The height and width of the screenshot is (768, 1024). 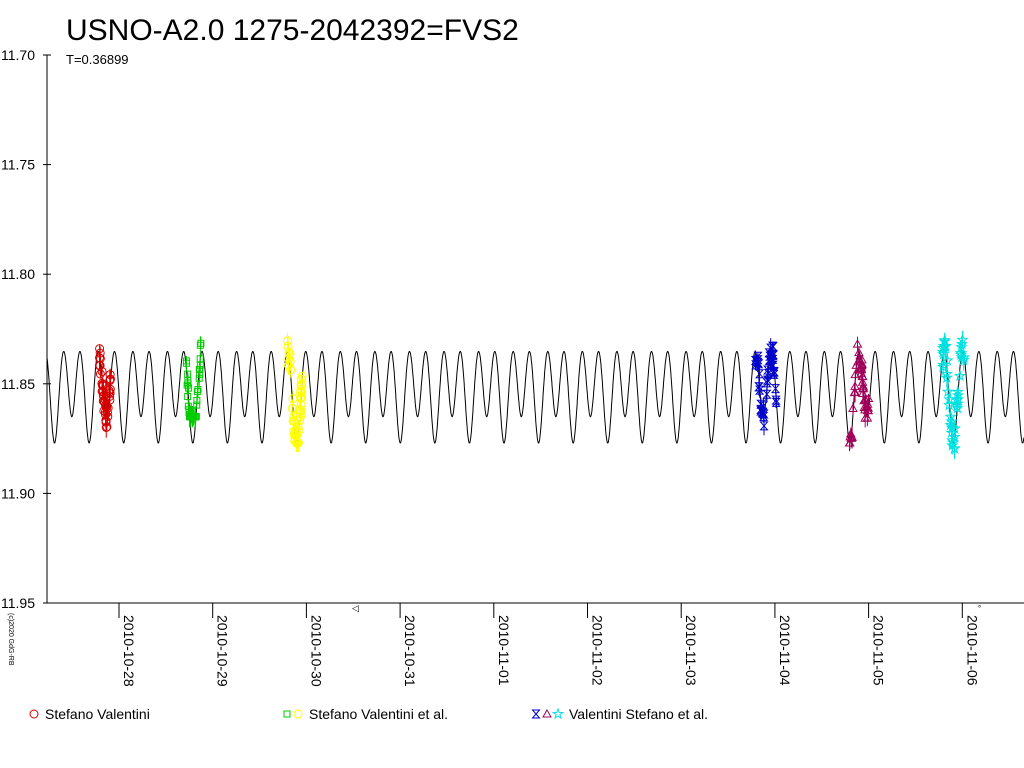 I want to click on legend-label: Stefano Valentini et al., so click(x=378, y=714).